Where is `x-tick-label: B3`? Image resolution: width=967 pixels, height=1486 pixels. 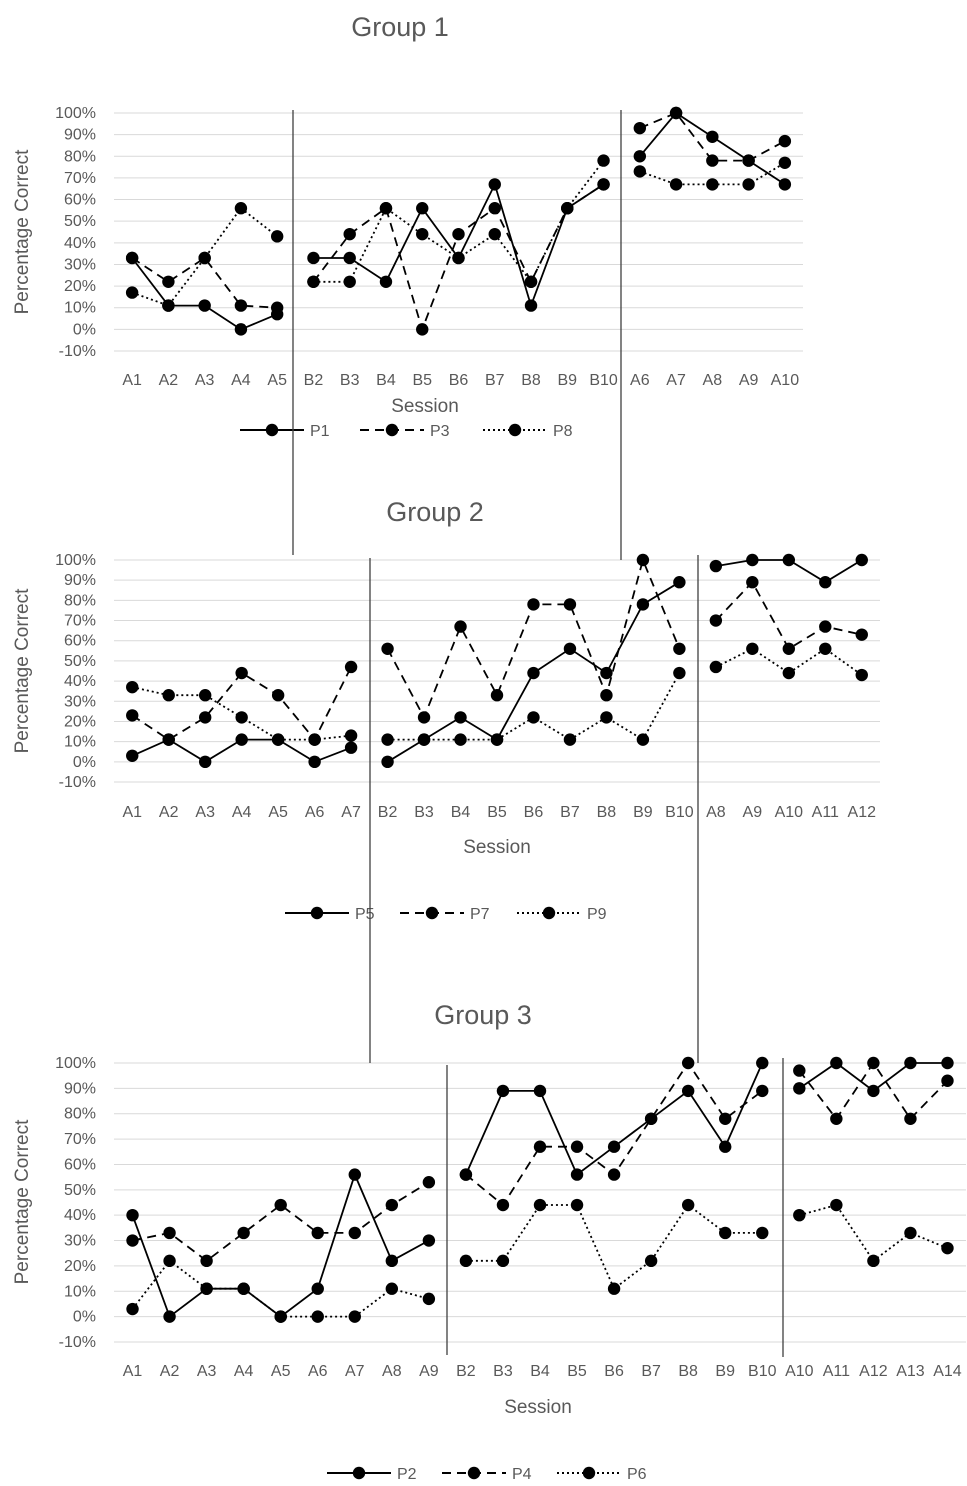 x-tick-label: B3 is located at coordinates (424, 812).